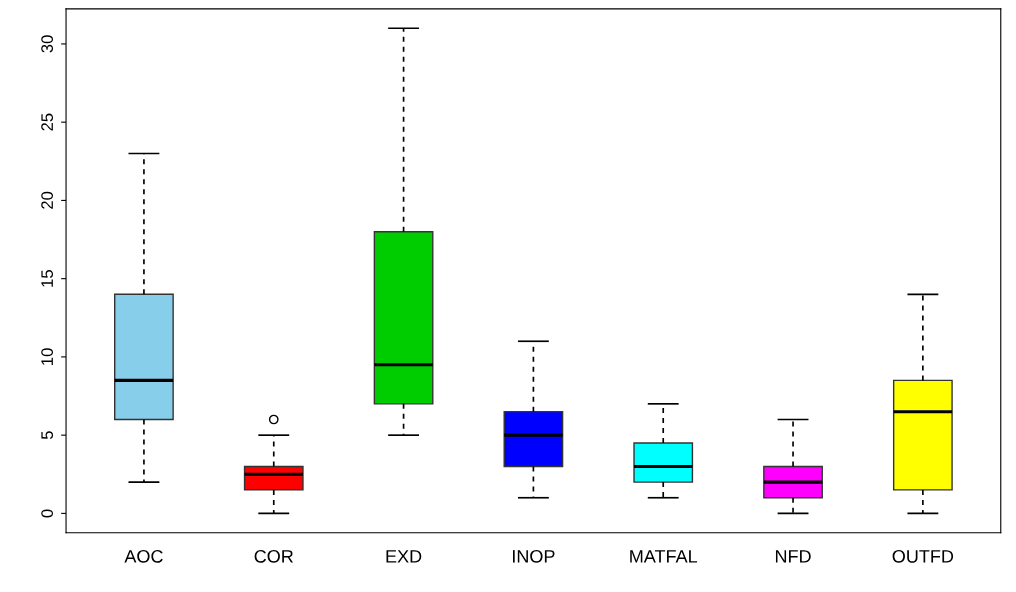 Image resolution: width=1016 pixels, height=592 pixels. Describe the element at coordinates (534, 556) in the screenshot. I see `x-tick-label: INOP` at that location.